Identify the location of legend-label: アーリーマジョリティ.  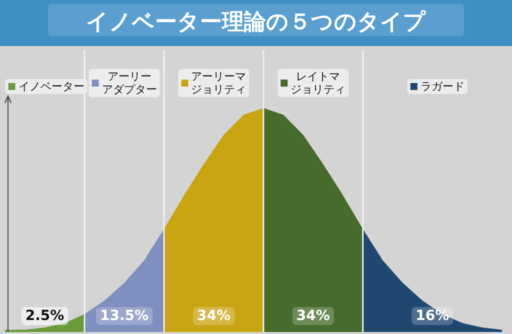
(218, 83).